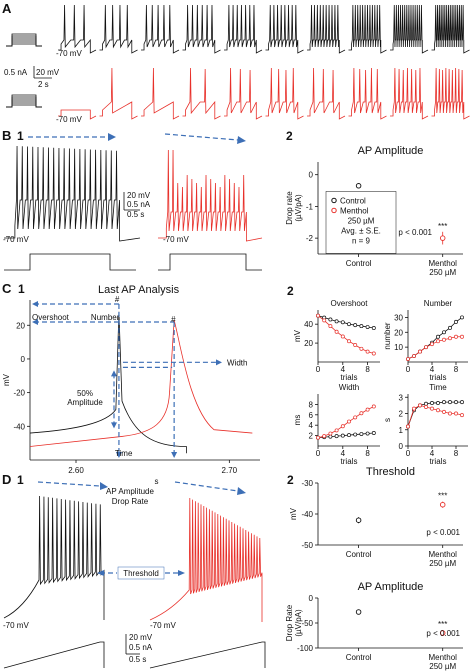  Describe the element at coordinates (290, 291) in the screenshot. I see `panel-label-c2: 2` at that location.